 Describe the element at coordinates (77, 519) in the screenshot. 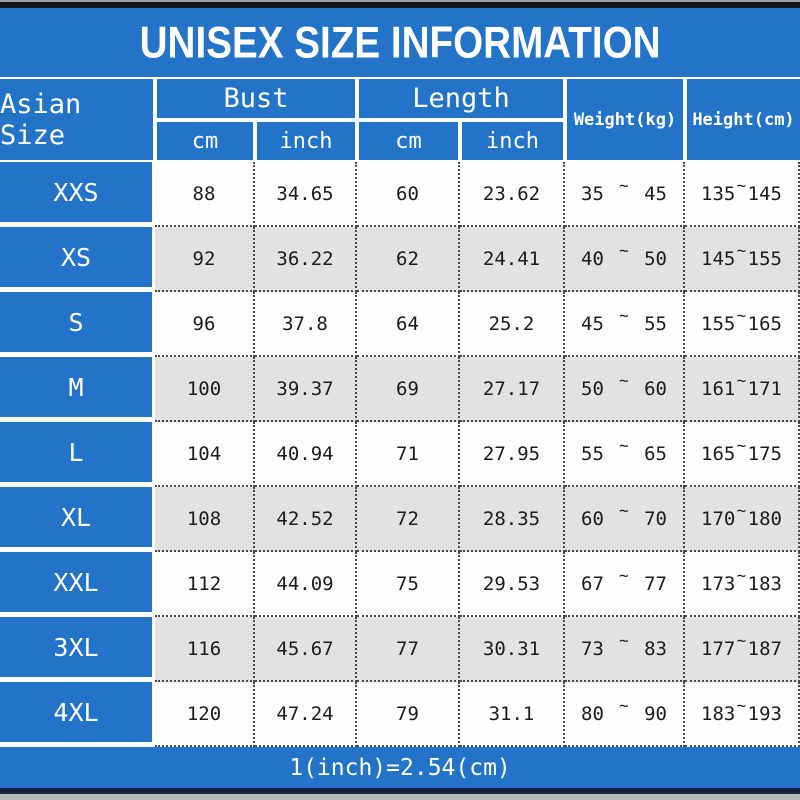

I see `size-label: XL` at that location.